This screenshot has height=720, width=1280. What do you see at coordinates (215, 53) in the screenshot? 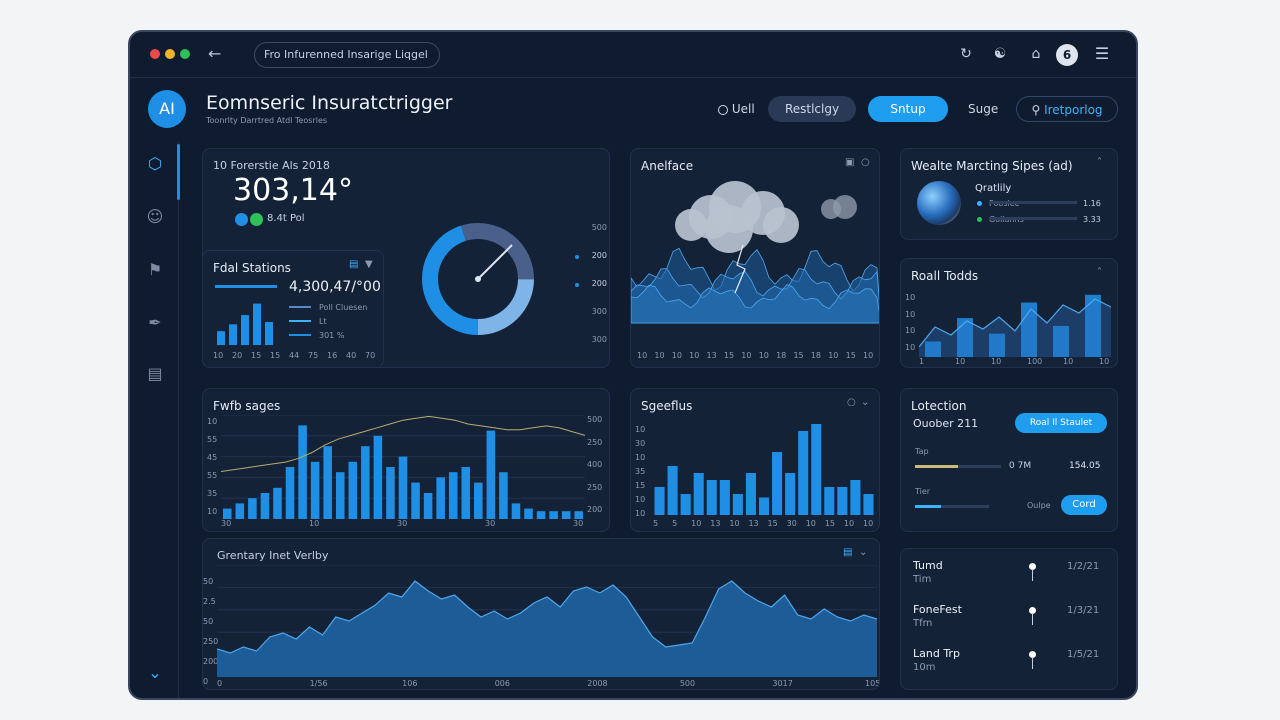
I see `back-arrow-icon: ←` at bounding box center [215, 53].